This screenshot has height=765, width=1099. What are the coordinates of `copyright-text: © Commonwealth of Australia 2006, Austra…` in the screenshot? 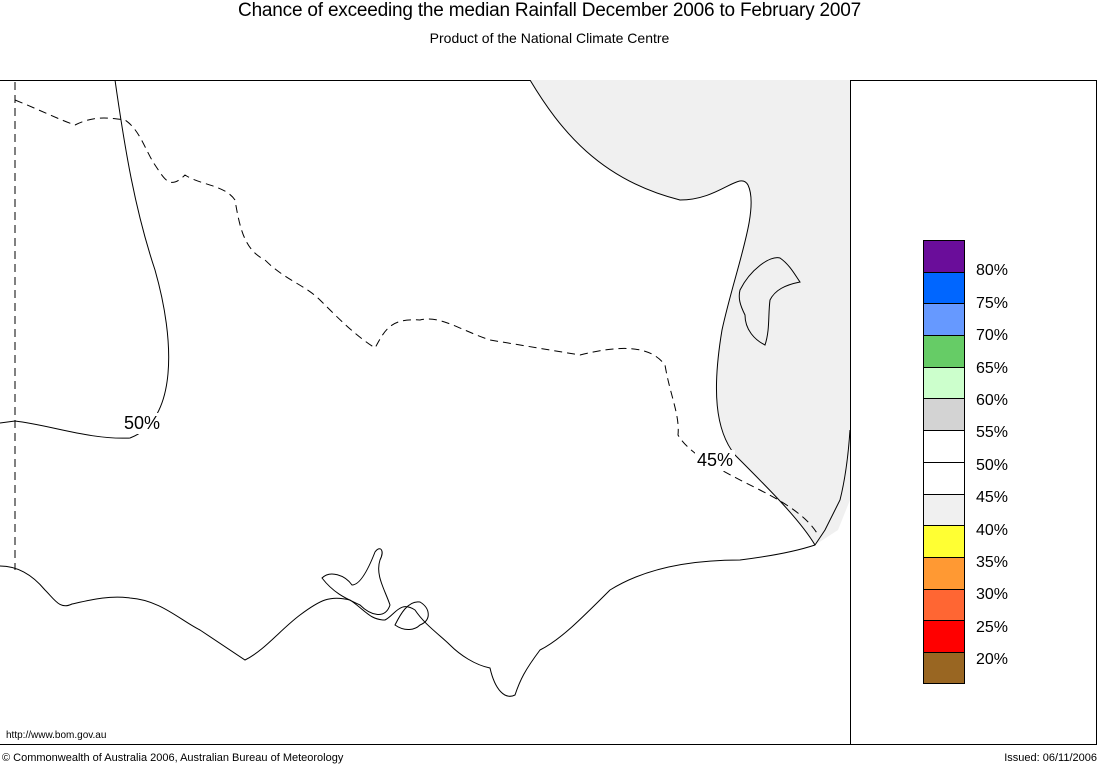 It's located at (173, 758).